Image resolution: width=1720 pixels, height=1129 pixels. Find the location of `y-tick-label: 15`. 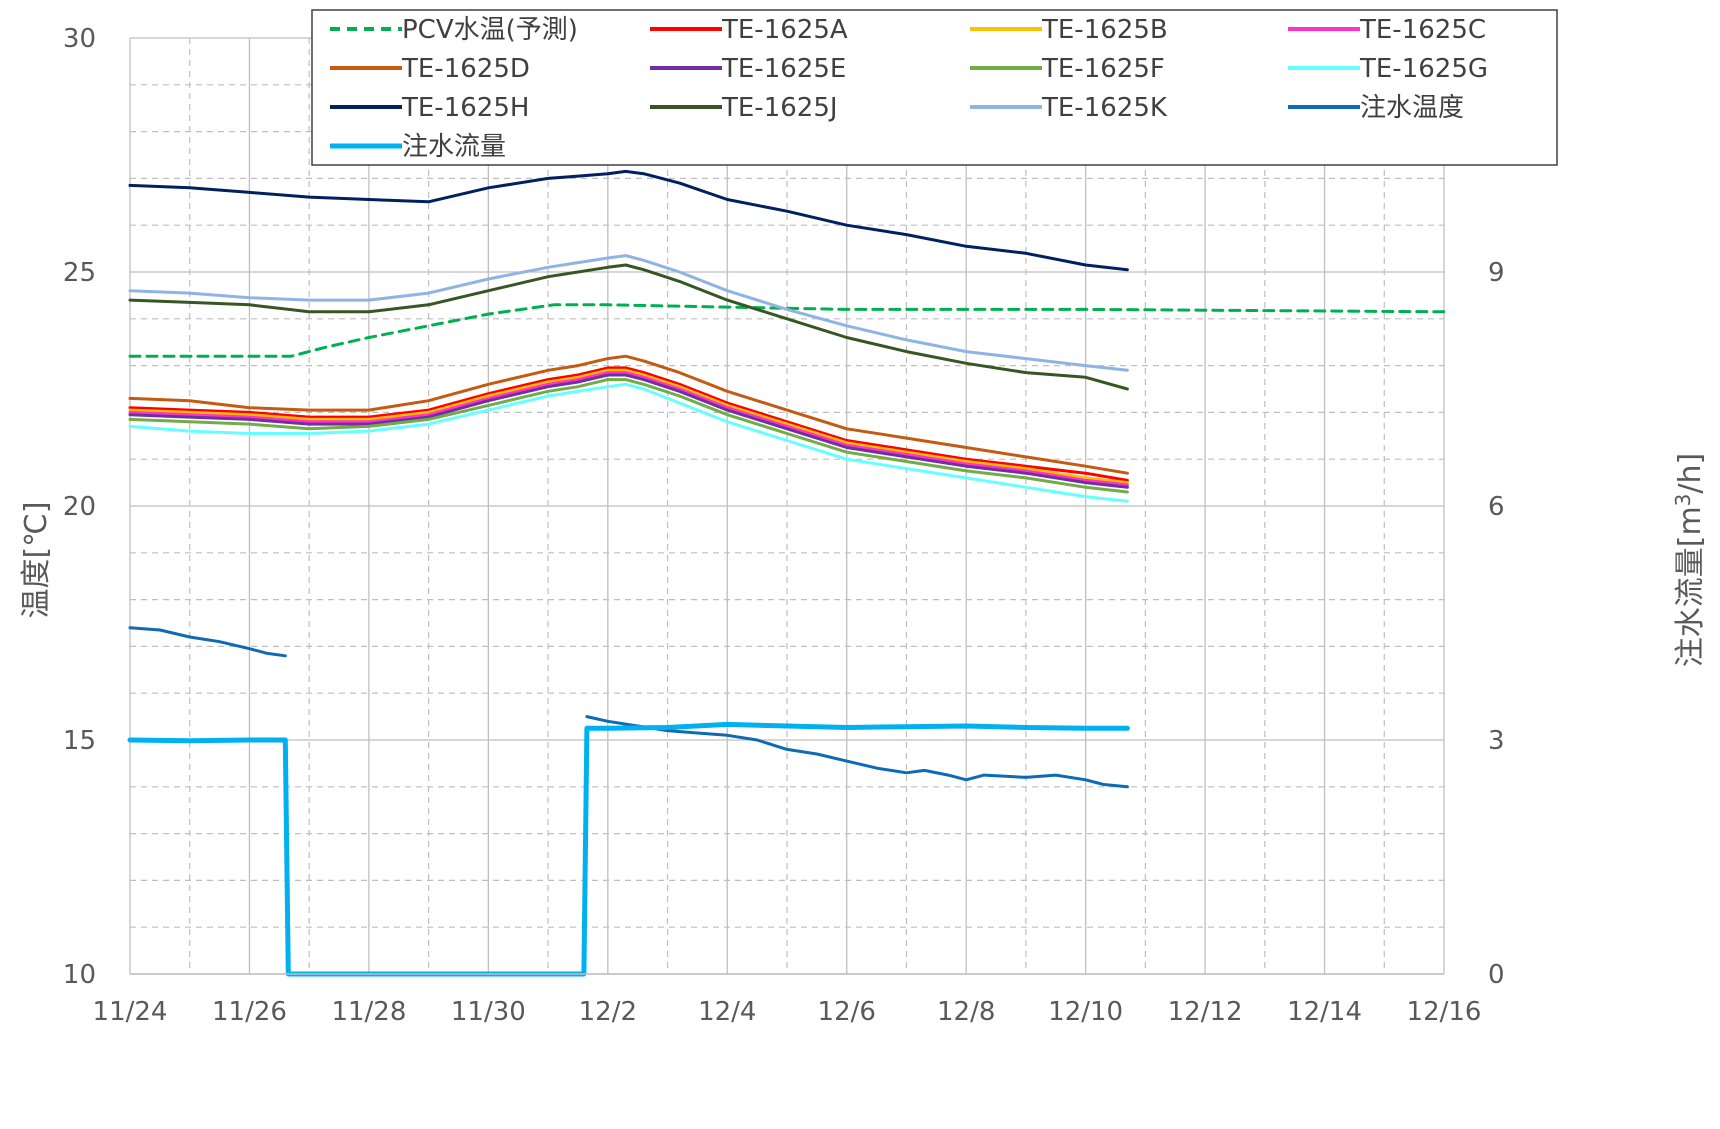

y-tick-label: 15 is located at coordinates (79, 741).